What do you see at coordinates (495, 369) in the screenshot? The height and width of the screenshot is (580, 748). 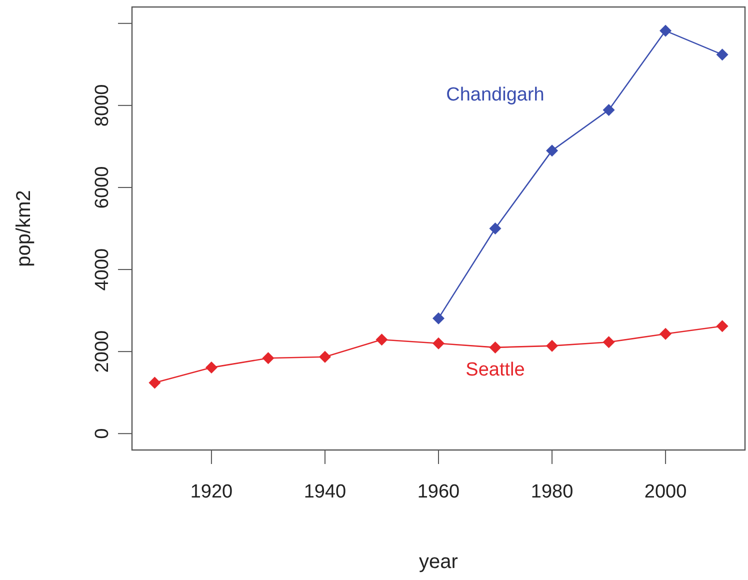 I see `series-label: Seattle` at bounding box center [495, 369].